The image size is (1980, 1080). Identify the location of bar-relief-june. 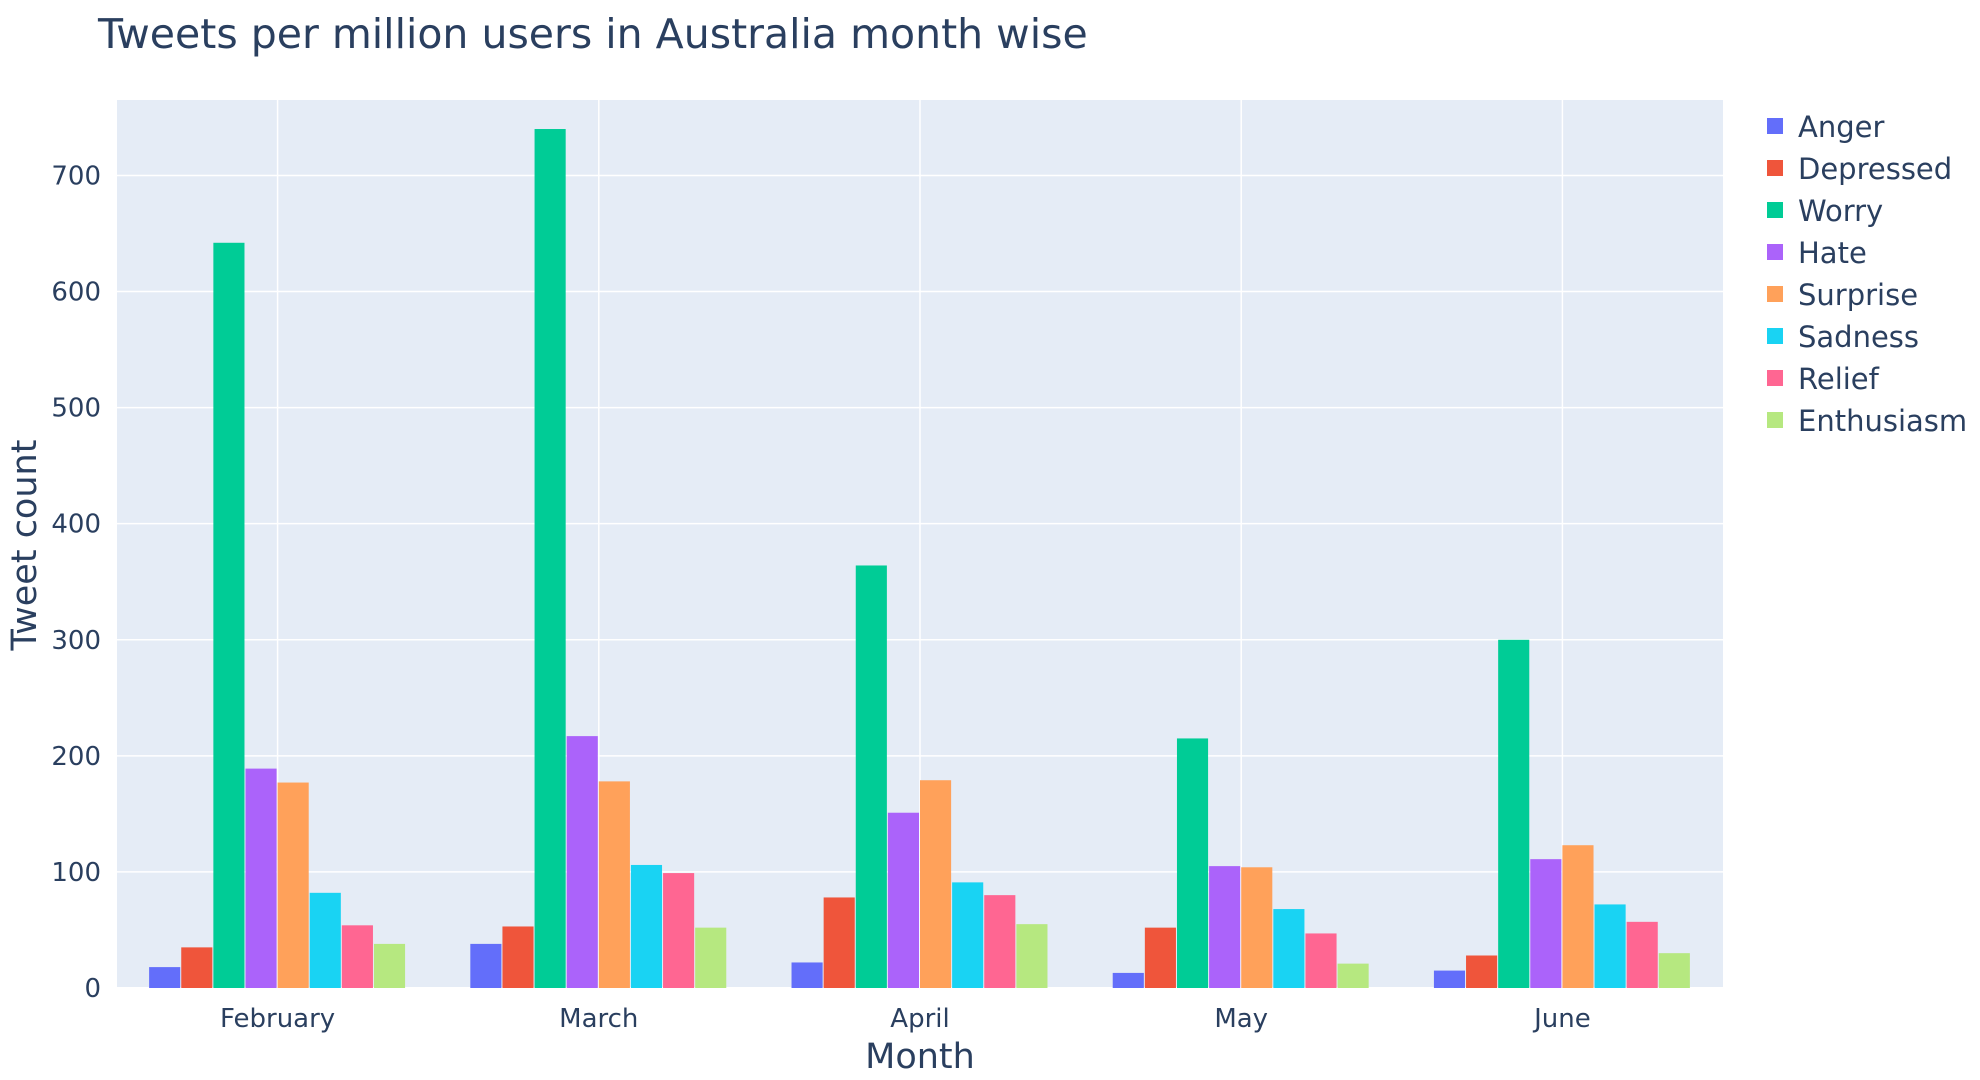
(1642, 954).